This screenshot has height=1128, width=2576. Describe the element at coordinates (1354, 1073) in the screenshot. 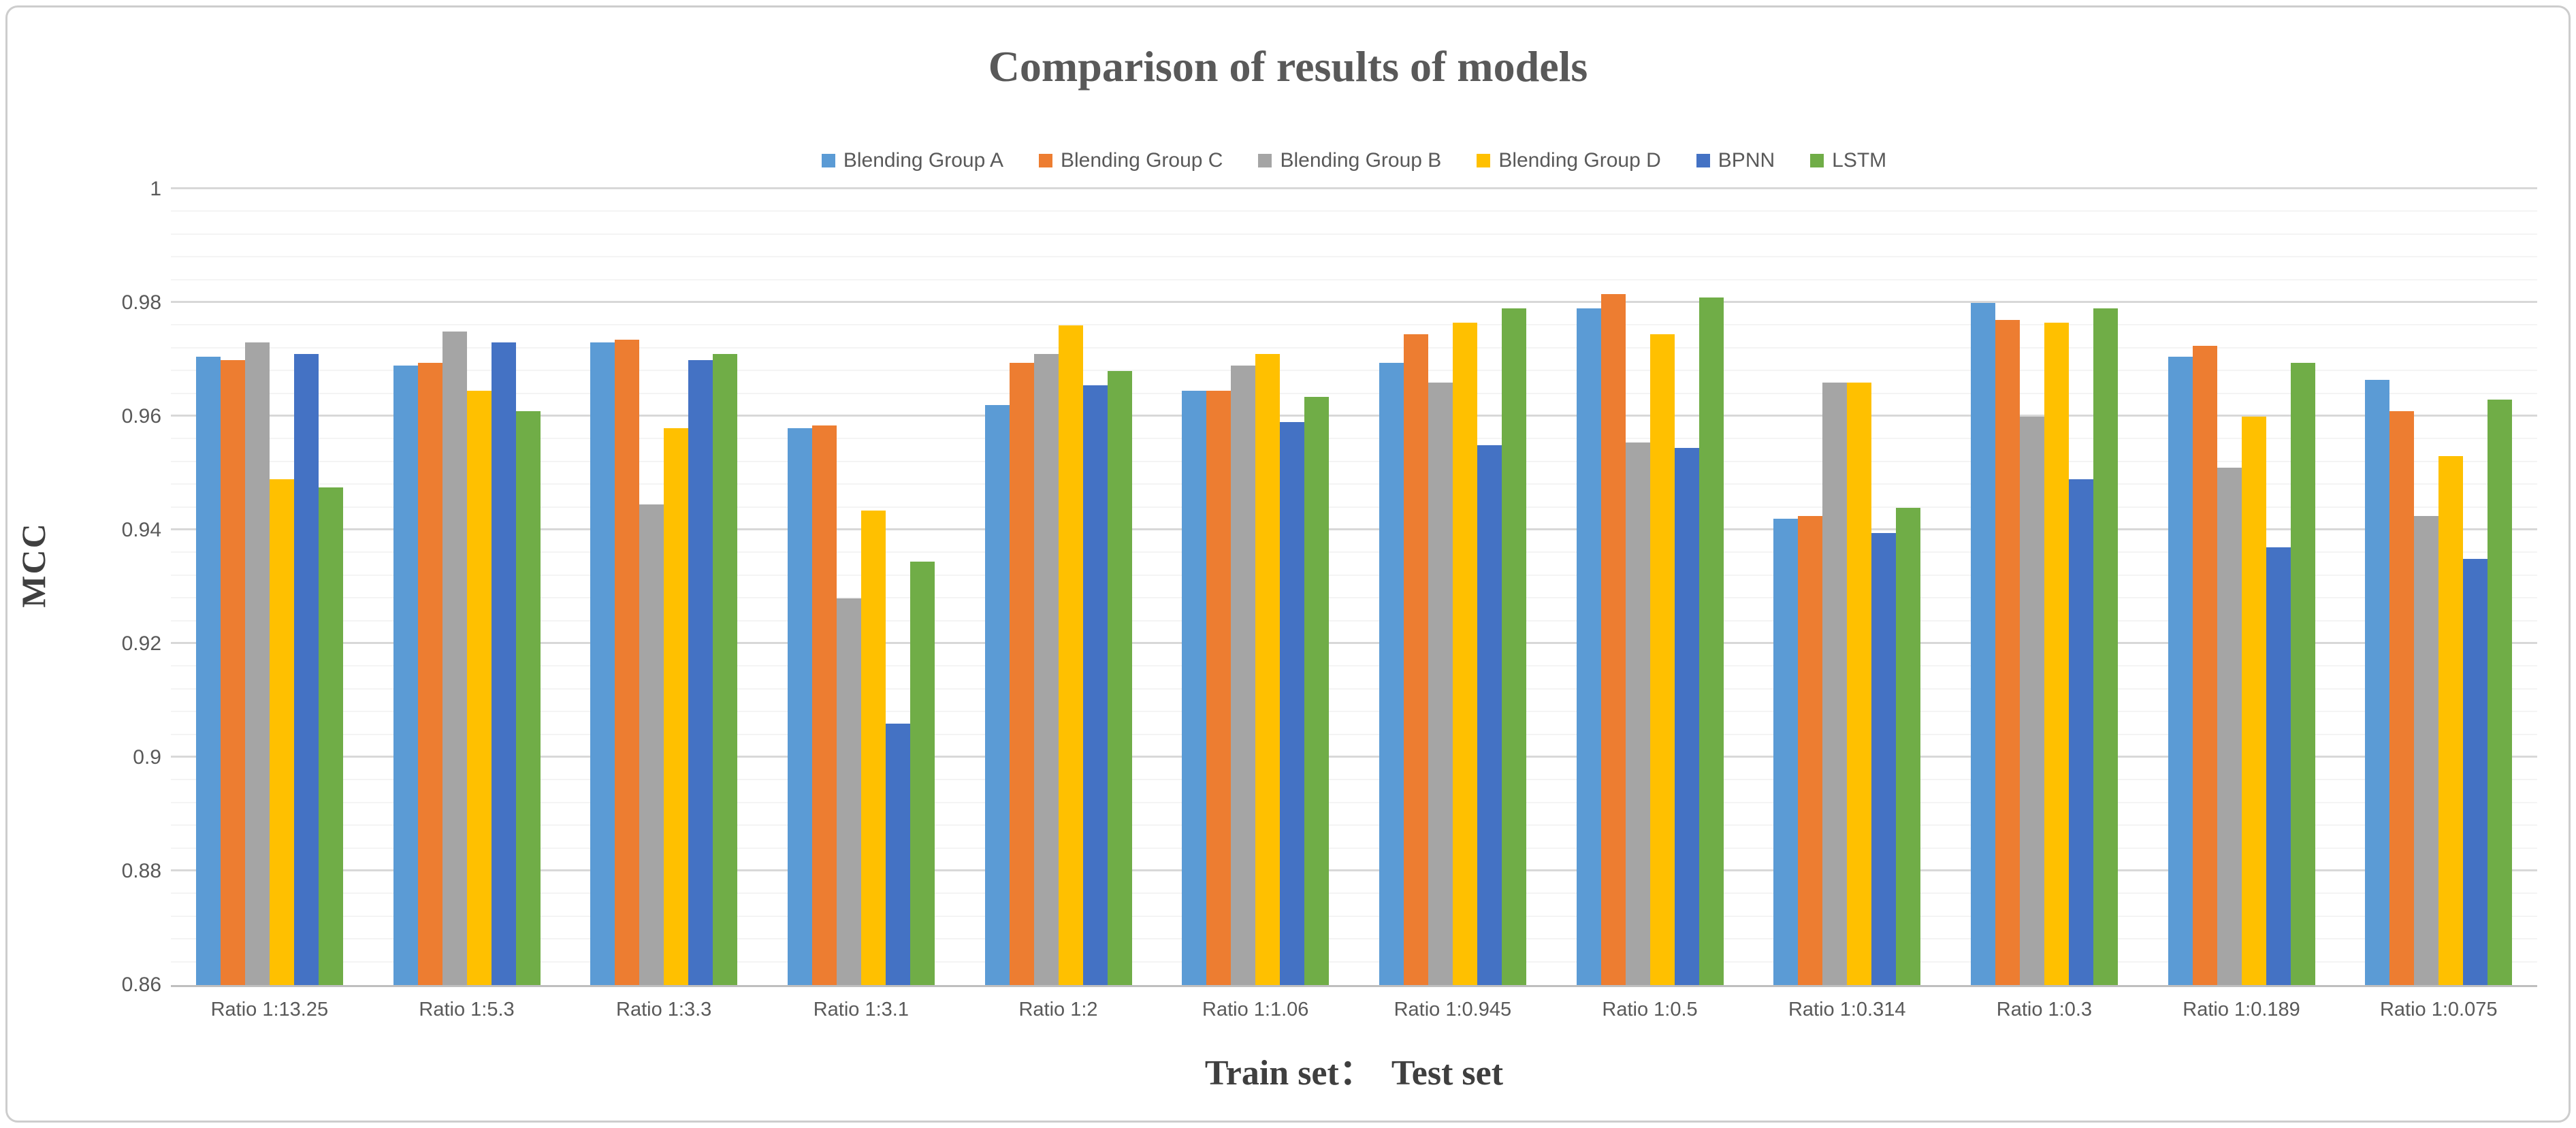

I see `x-axis-title: Train set： Test set` at that location.